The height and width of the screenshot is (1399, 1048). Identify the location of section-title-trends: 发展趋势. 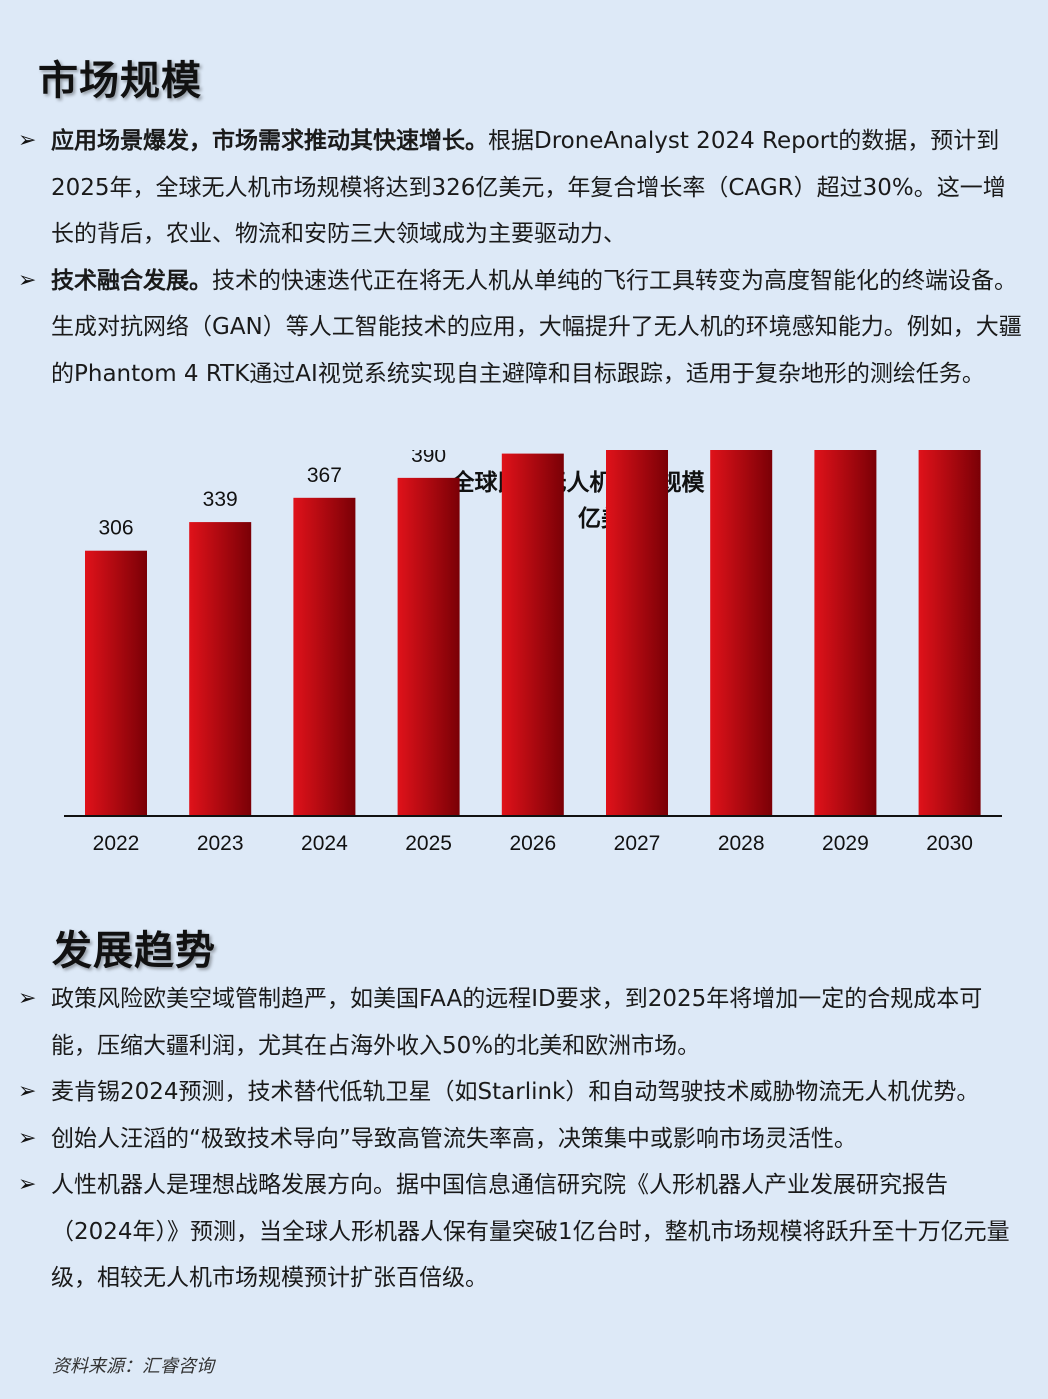
(134, 950).